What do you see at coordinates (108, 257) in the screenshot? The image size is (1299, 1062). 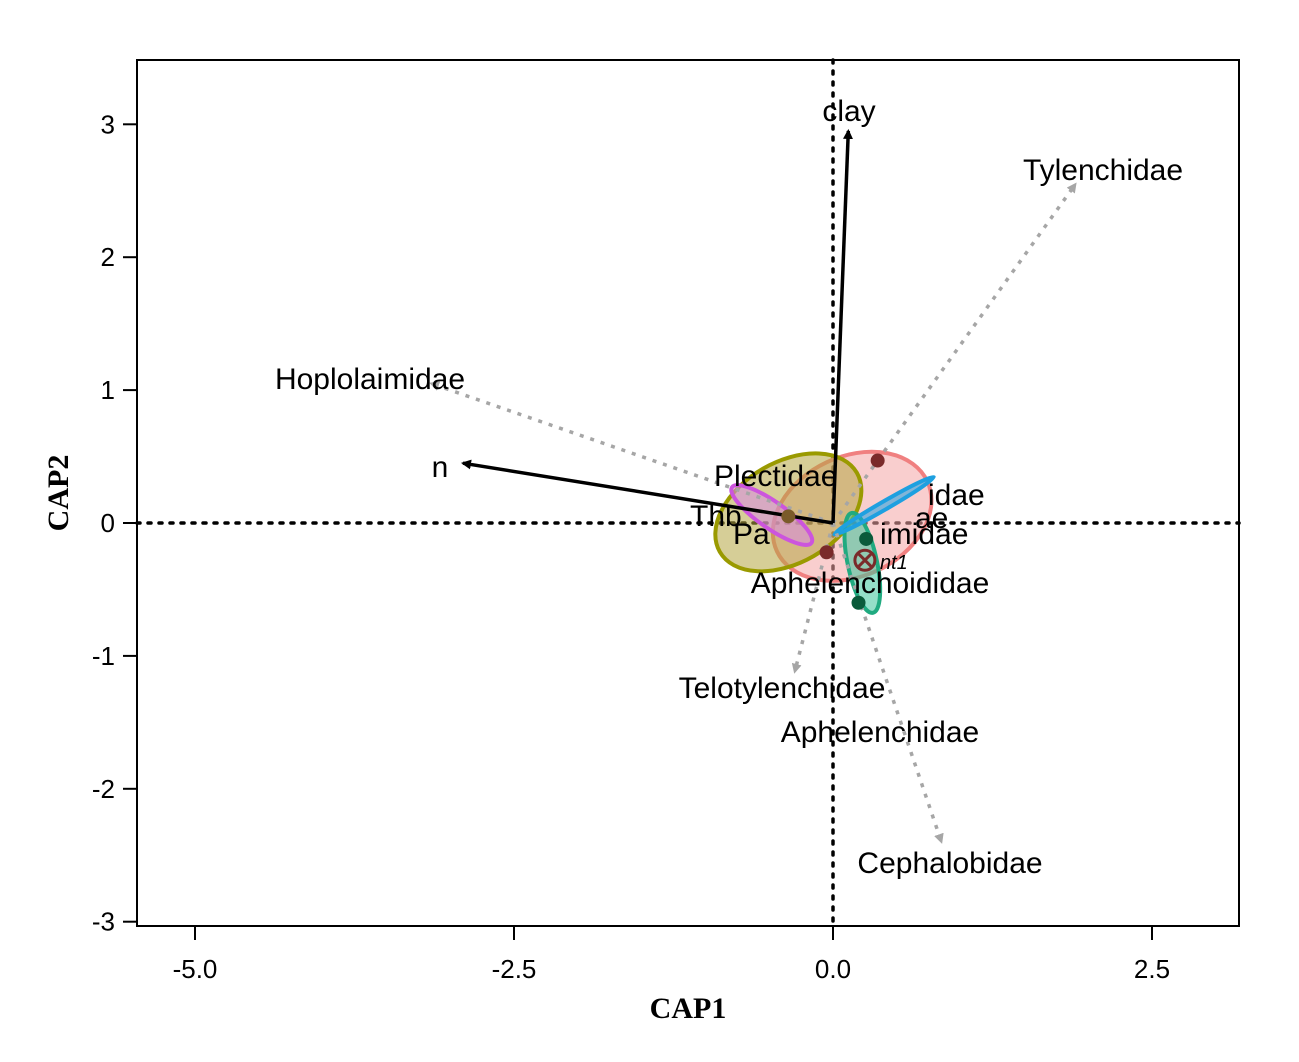 I see `y-tick-label: 2` at bounding box center [108, 257].